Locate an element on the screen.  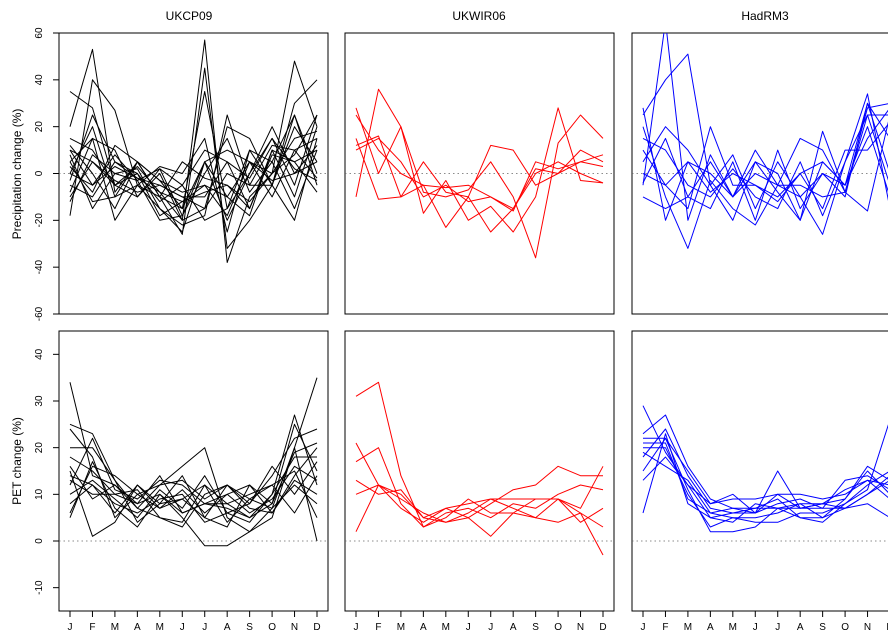
y-tick-label: -40 is located at coordinates (39, 267).